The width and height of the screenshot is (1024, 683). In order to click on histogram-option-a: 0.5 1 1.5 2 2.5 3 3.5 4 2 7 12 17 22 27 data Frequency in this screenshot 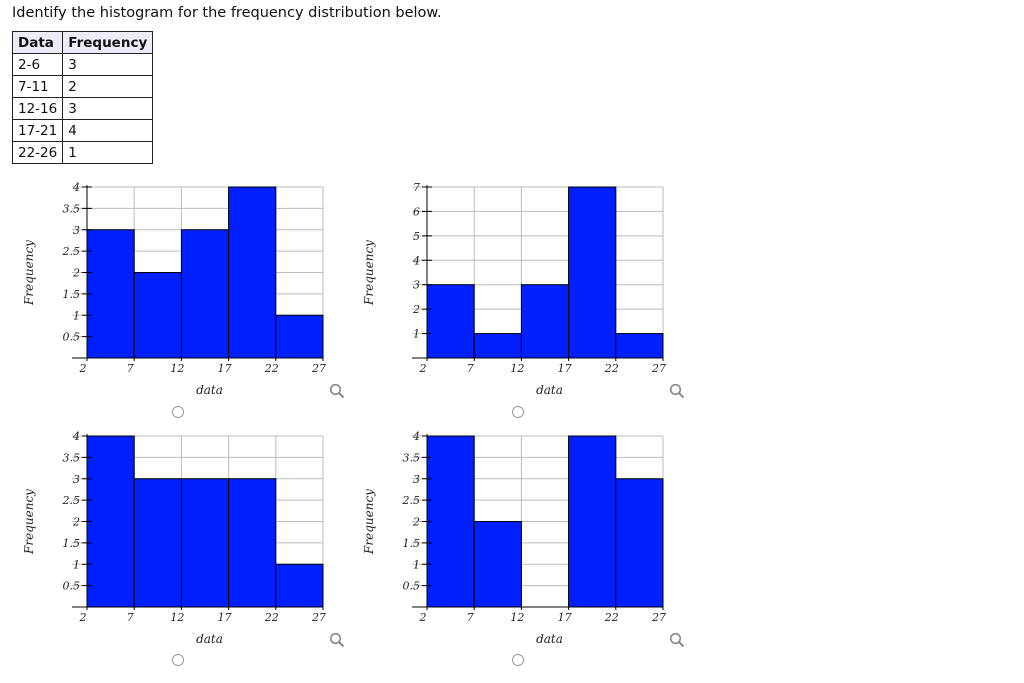, I will do `click(185, 298)`.